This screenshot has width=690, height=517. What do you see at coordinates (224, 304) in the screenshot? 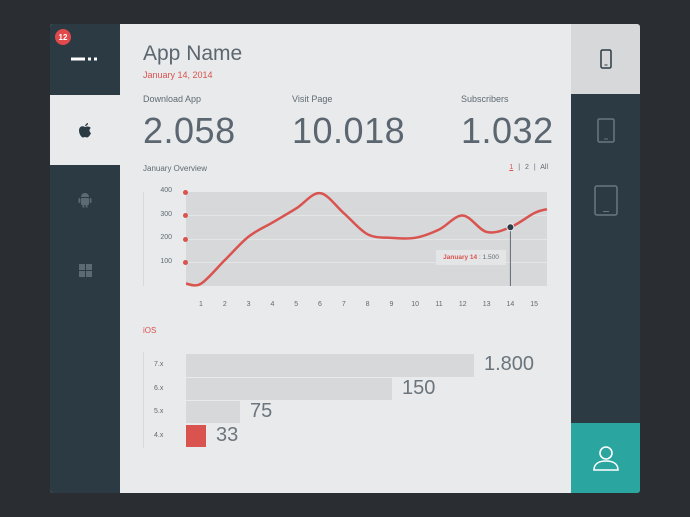
I see `x-tick-label: 2` at bounding box center [224, 304].